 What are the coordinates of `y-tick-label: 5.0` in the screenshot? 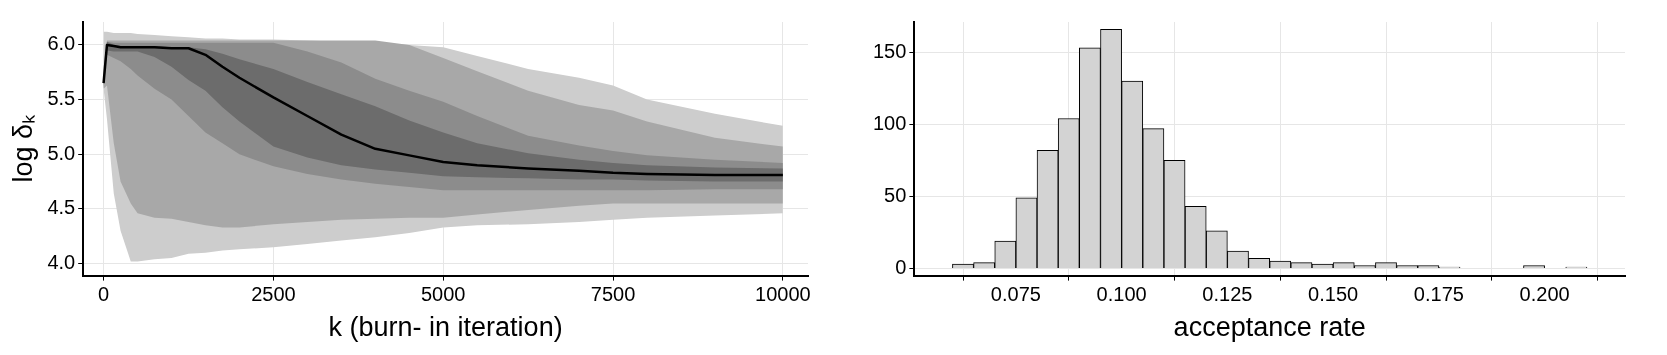 It's located at (61, 152).